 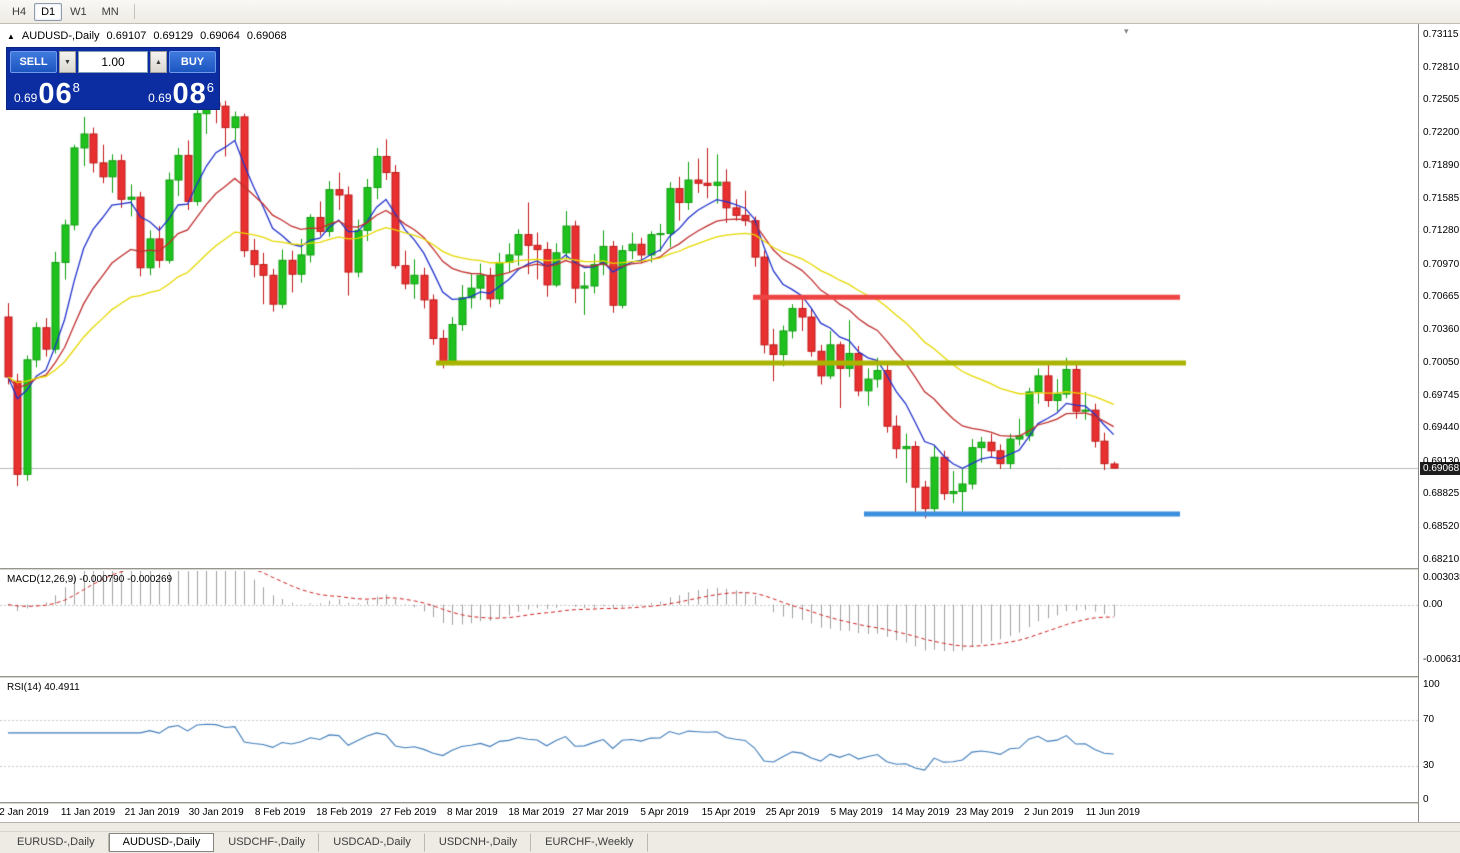 What do you see at coordinates (56, 842) in the screenshot?
I see `chart-tab-eurusd: EURUSD-,Daily` at bounding box center [56, 842].